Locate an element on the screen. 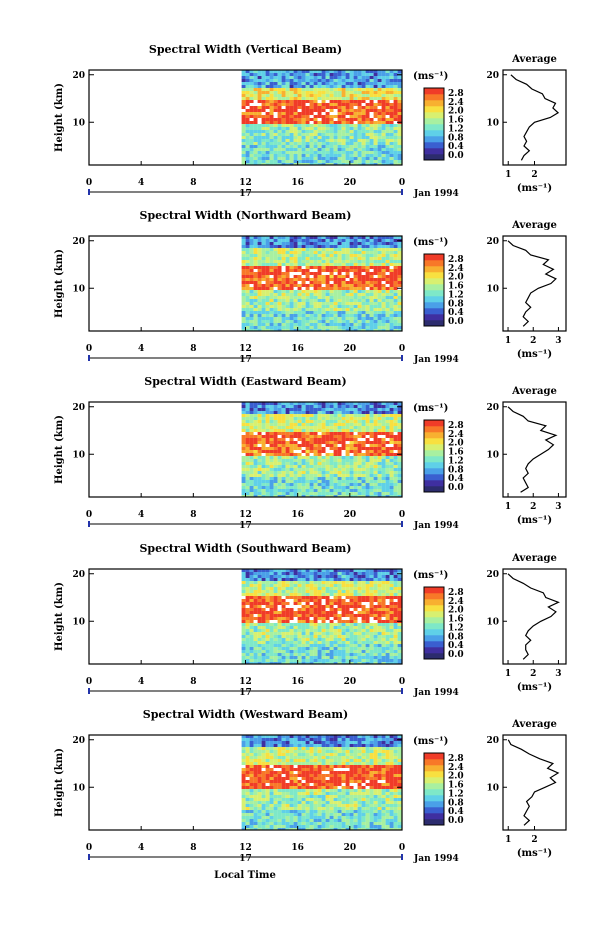  average-profile-line is located at coordinates (532, 283).